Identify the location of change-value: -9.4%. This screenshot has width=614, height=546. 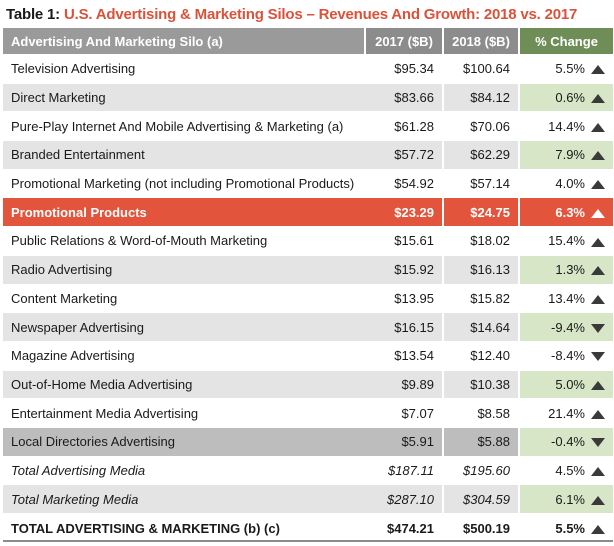
(568, 327).